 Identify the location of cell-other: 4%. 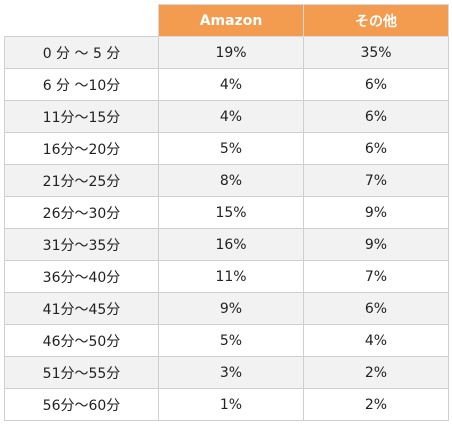
(376, 340).